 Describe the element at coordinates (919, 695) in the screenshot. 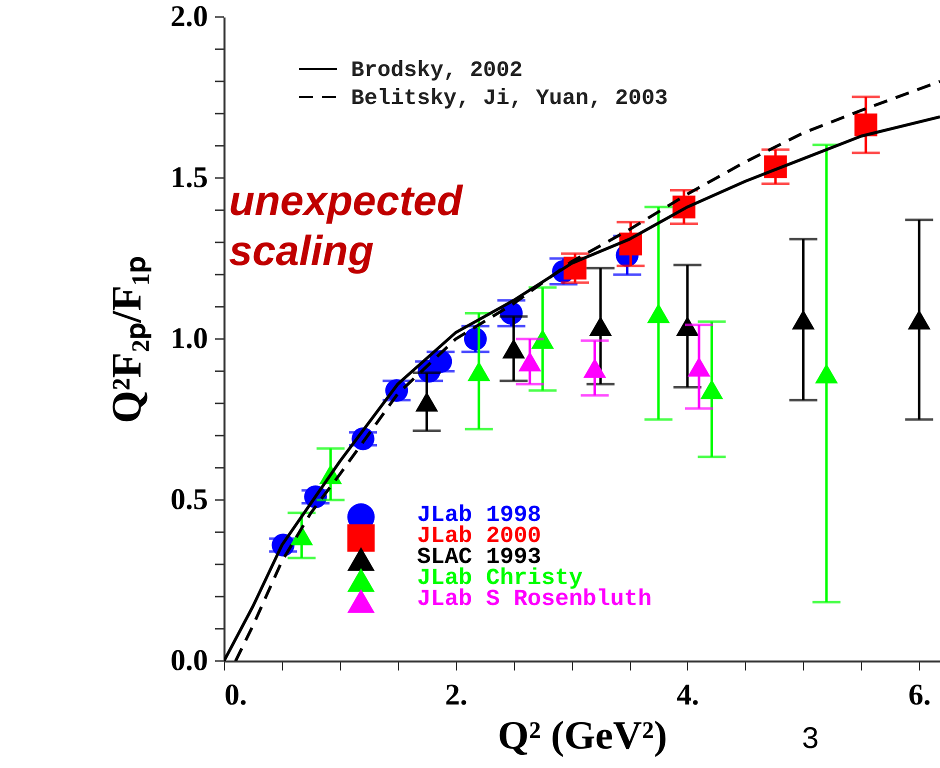

I see `x-tick-label: 6.` at that location.